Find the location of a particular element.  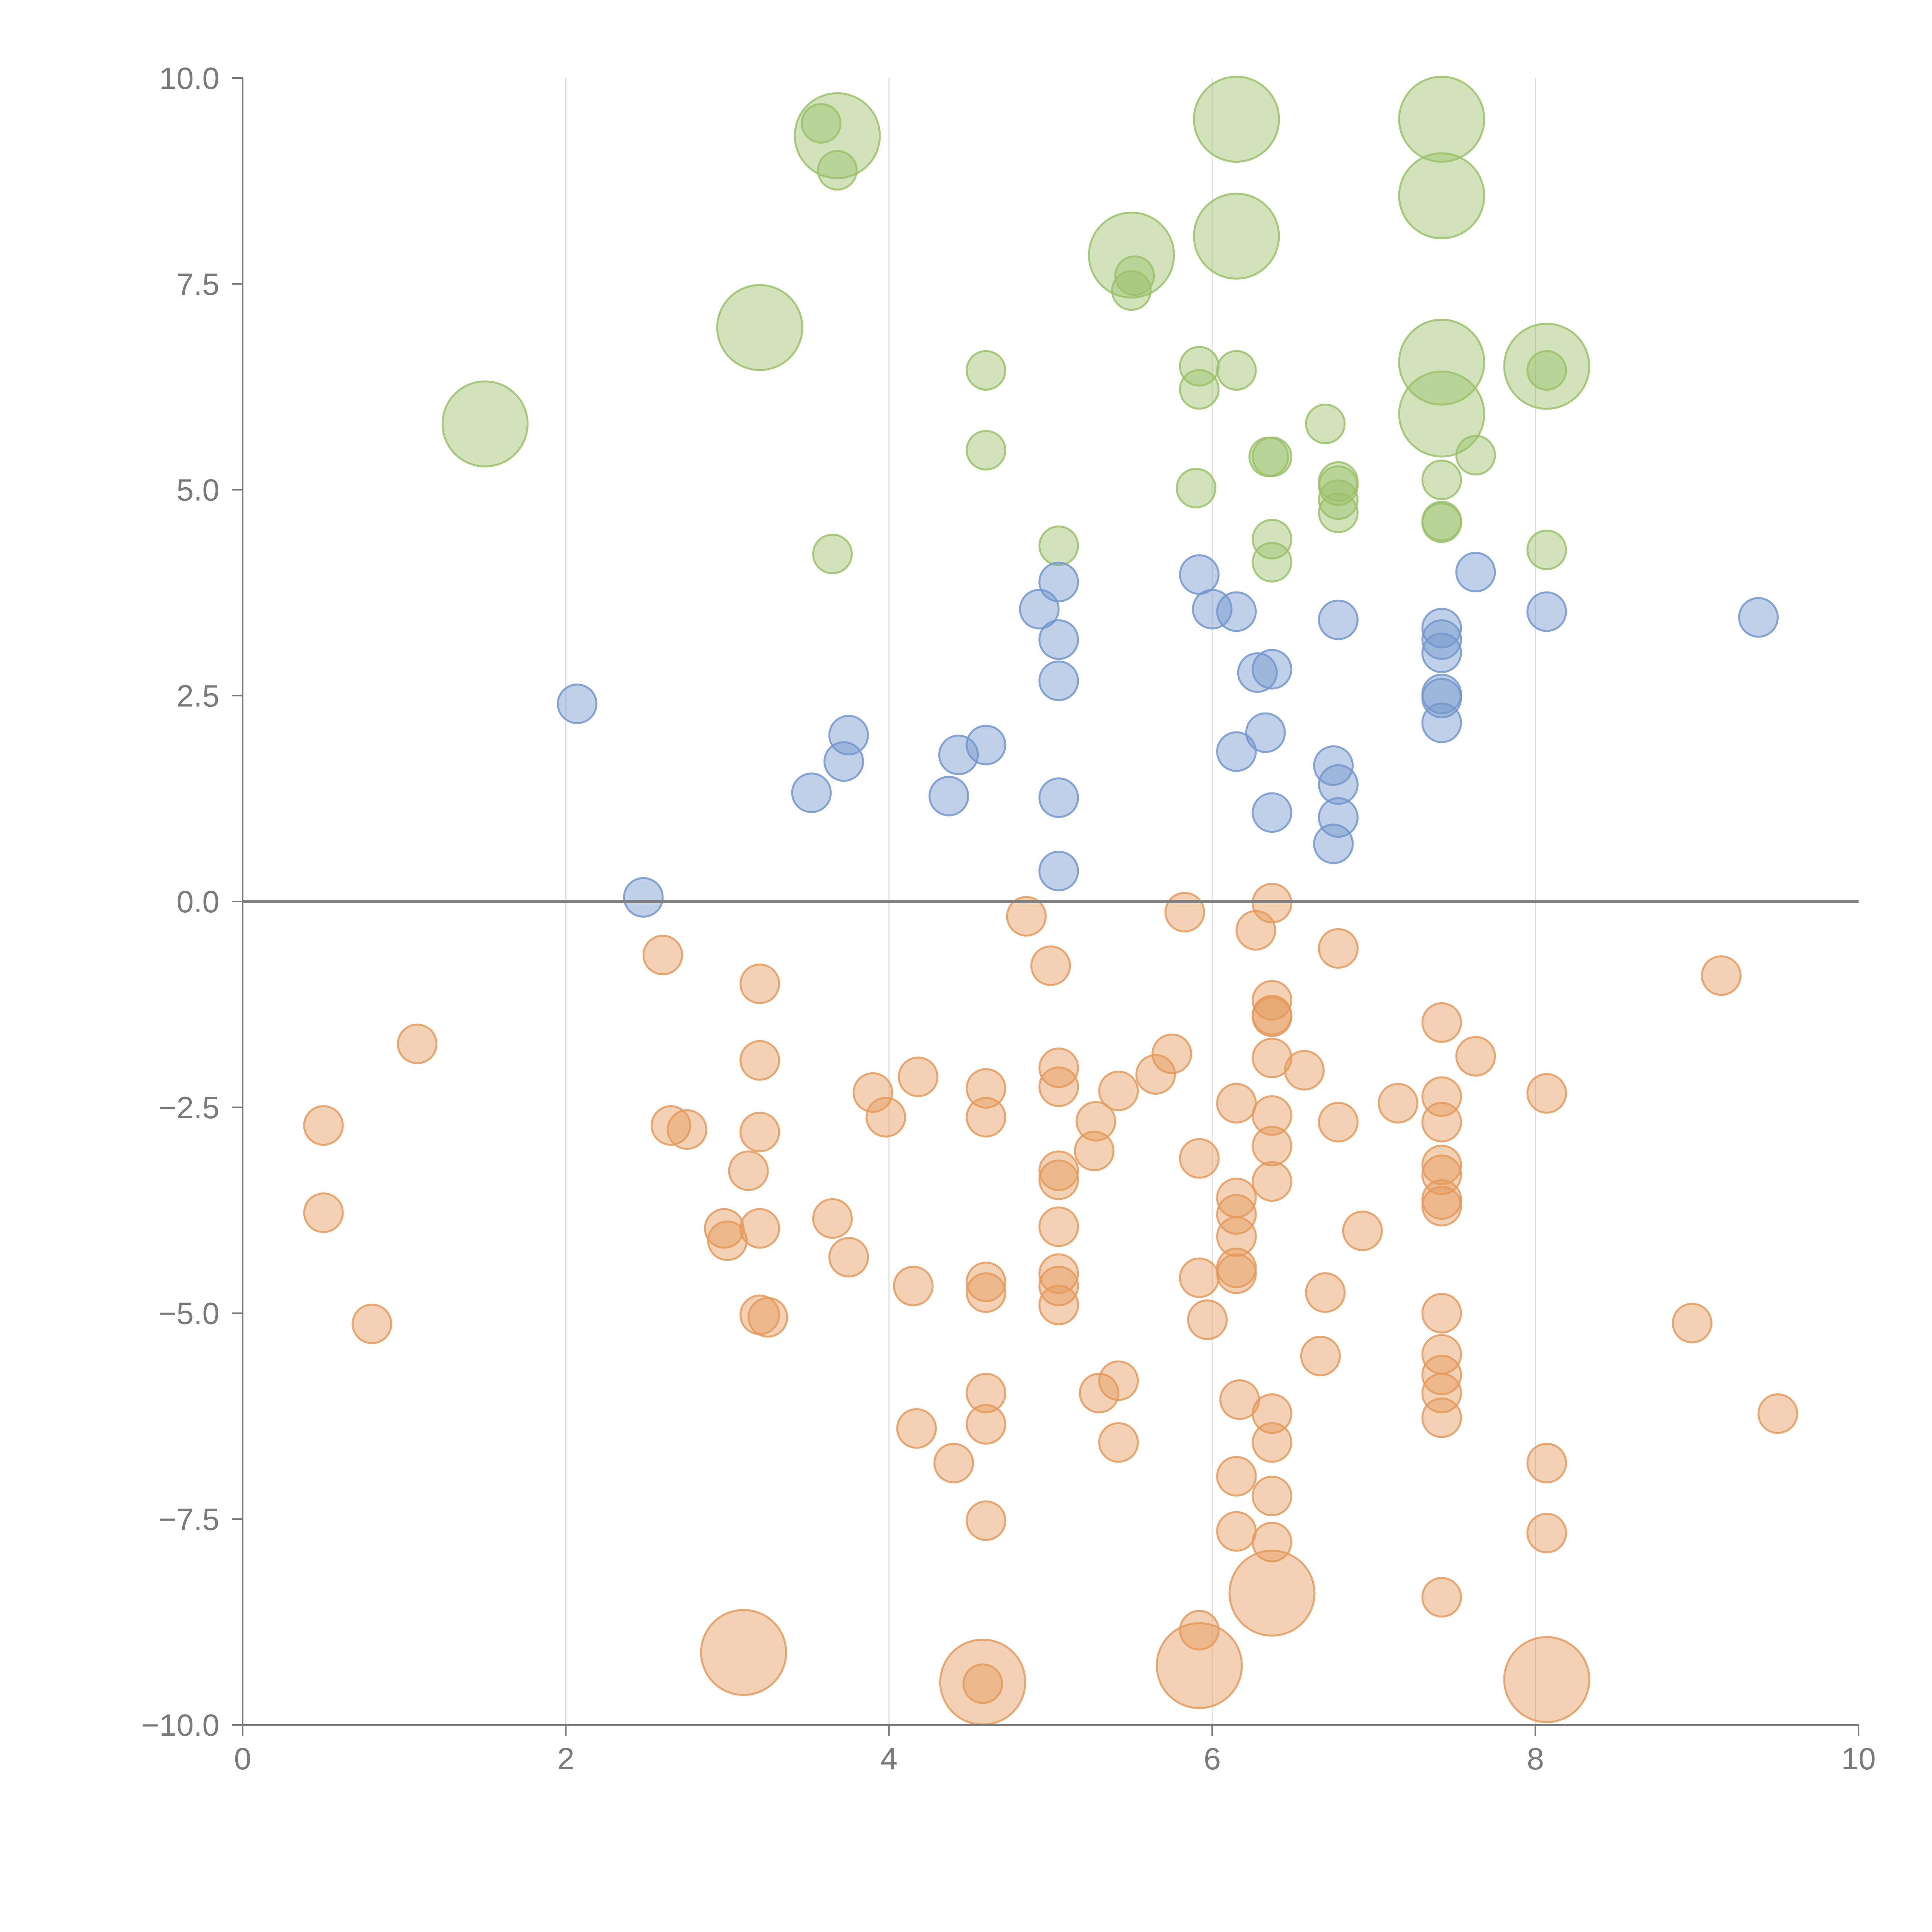

x-tick-label: 2 is located at coordinates (566, 1759).